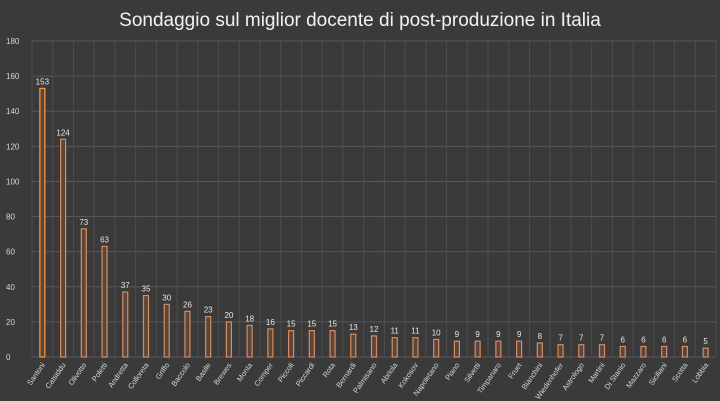 The height and width of the screenshot is (401, 720). Describe the element at coordinates (700, 372) in the screenshot. I see `x-tick-label: Lobbia` at that location.